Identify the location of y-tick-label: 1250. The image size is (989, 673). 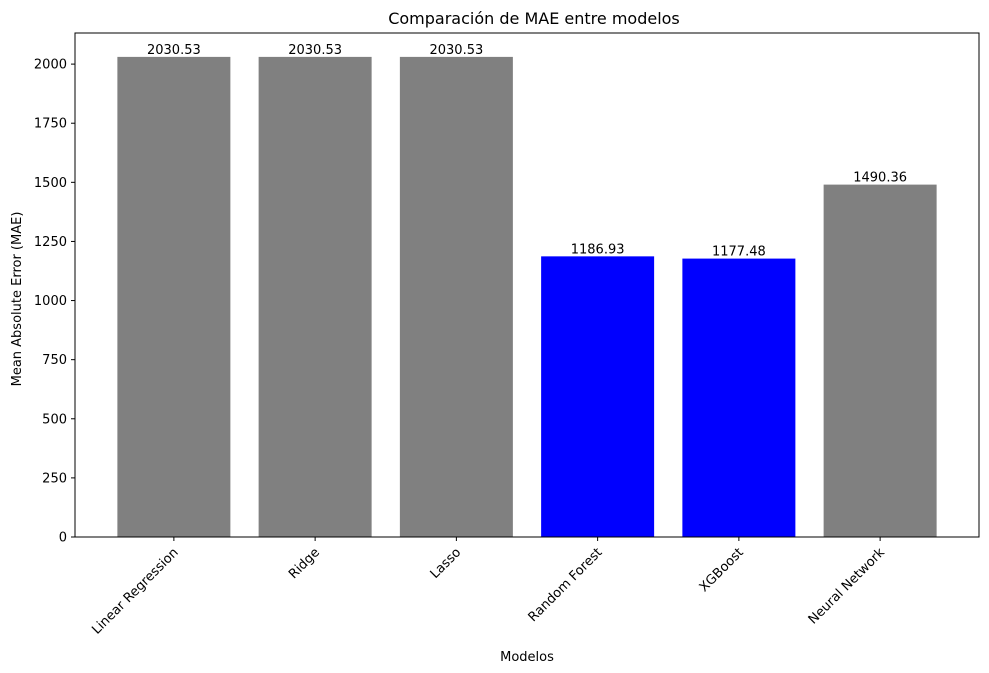
(50, 242).